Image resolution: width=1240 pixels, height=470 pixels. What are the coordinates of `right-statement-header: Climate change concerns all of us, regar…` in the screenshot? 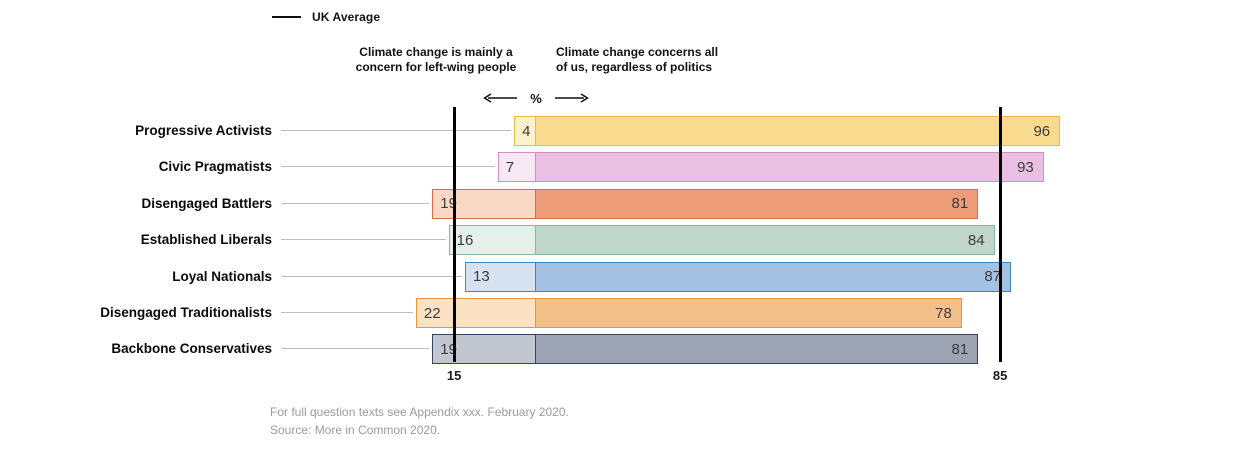 It's located at (661, 60).